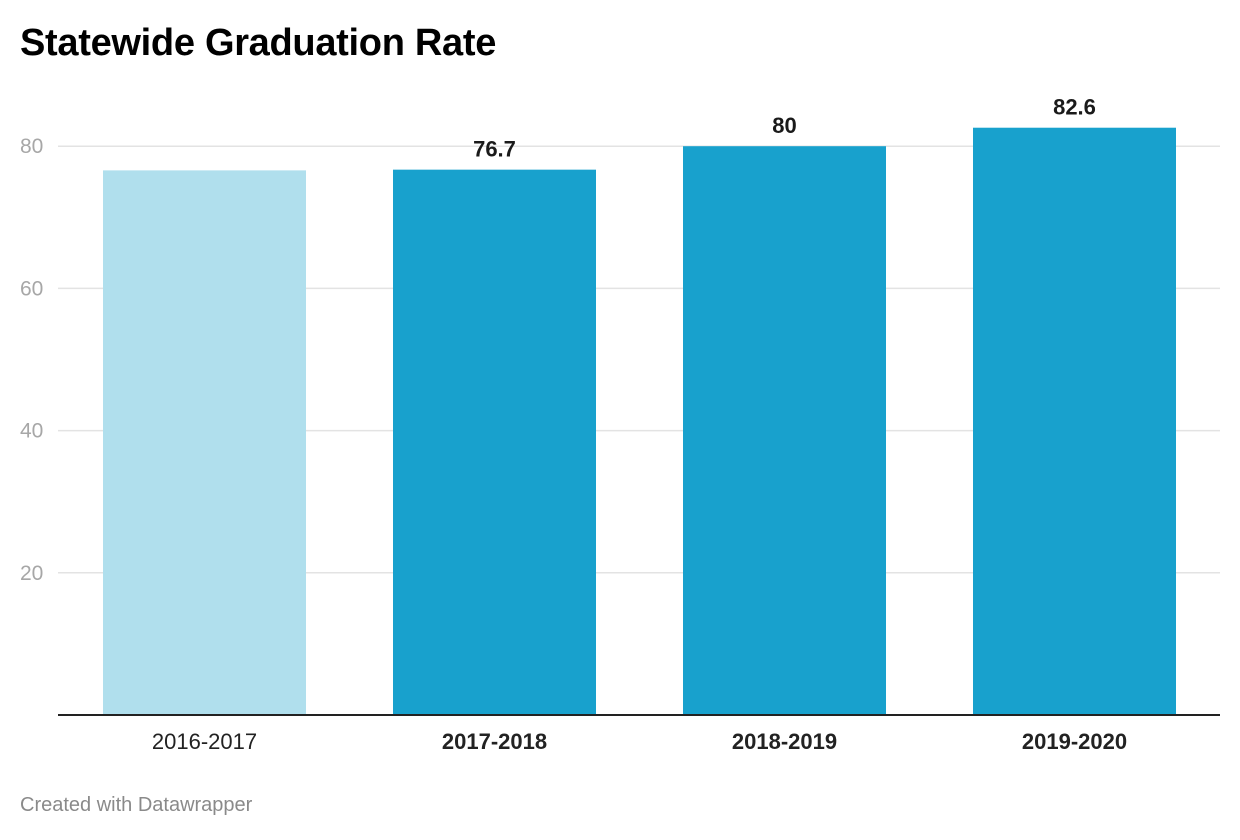  What do you see at coordinates (639, 741) in the screenshot?
I see `x-axis-categories: 2016-2017 2017-2018 2018-2019 2019-2020` at bounding box center [639, 741].